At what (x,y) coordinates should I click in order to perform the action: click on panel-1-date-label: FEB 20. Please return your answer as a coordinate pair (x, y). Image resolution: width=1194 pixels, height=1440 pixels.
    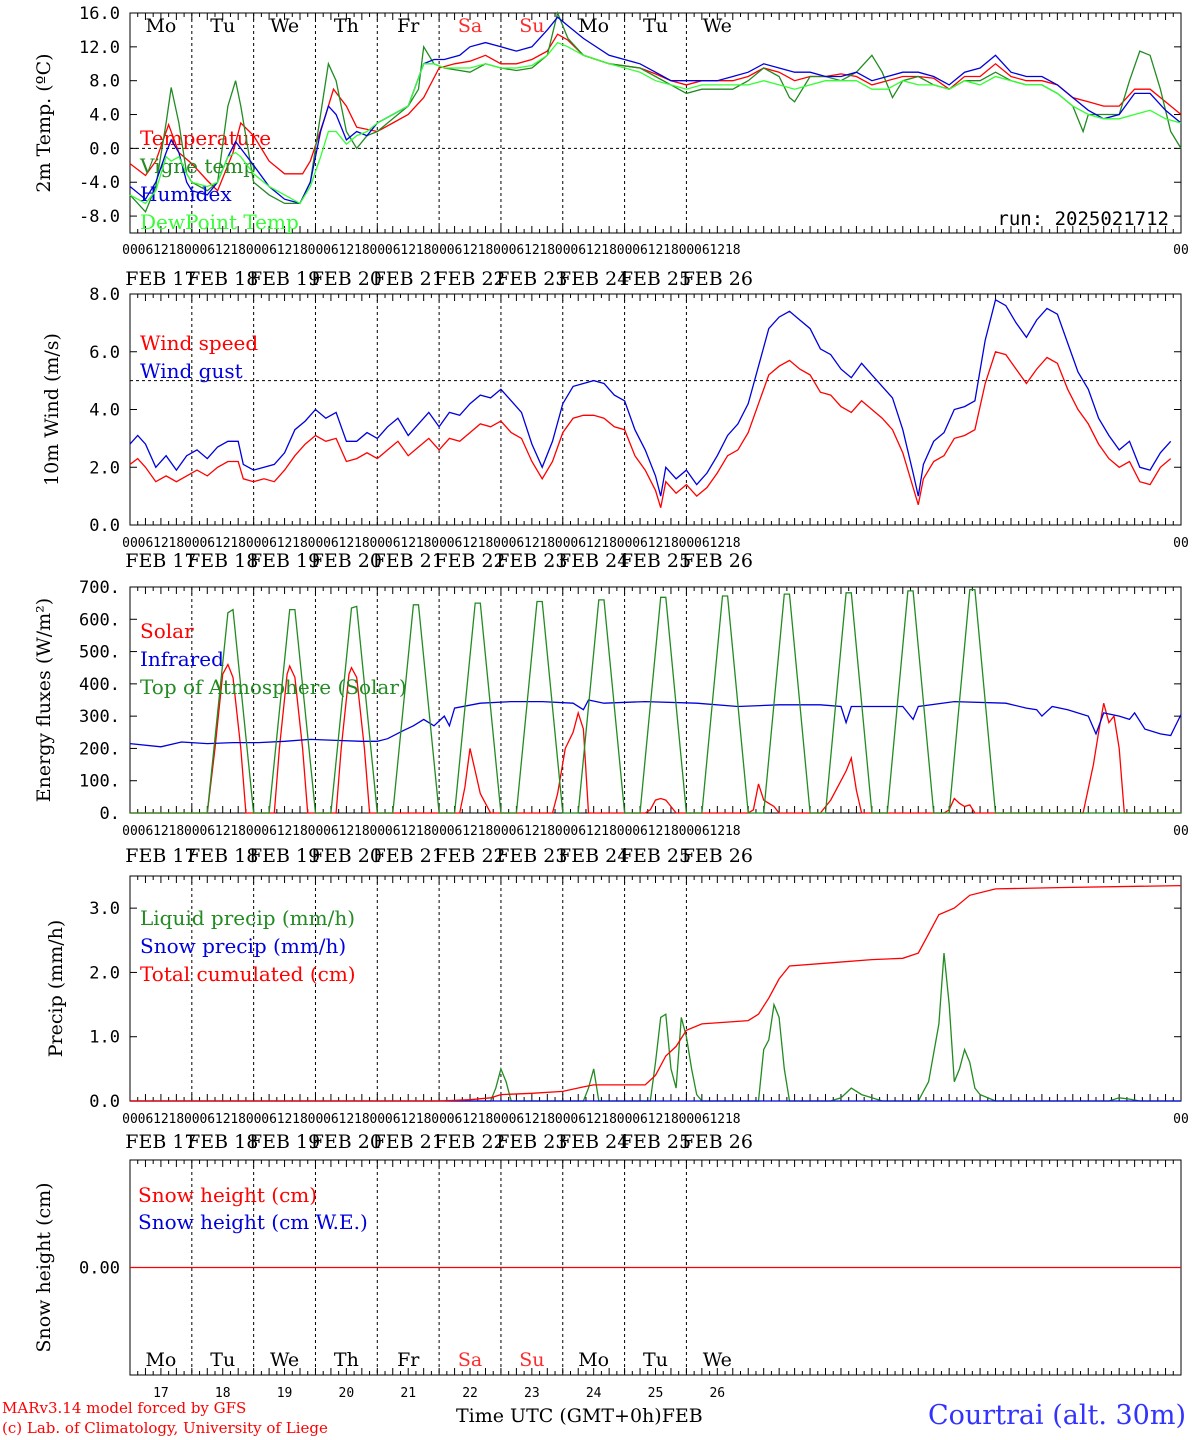
    Looking at the image, I should click on (346, 561).